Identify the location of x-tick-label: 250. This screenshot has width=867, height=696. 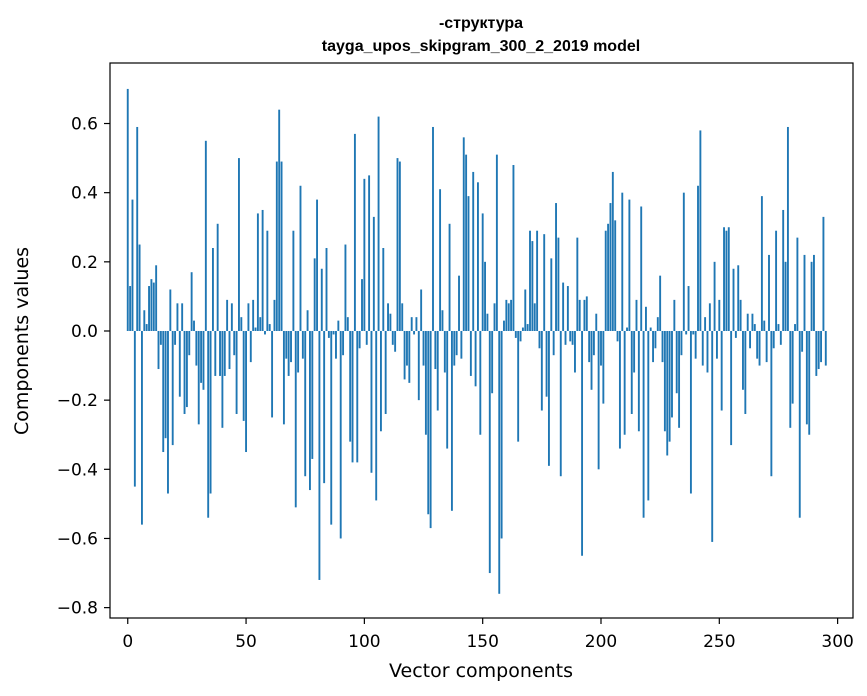
(719, 642).